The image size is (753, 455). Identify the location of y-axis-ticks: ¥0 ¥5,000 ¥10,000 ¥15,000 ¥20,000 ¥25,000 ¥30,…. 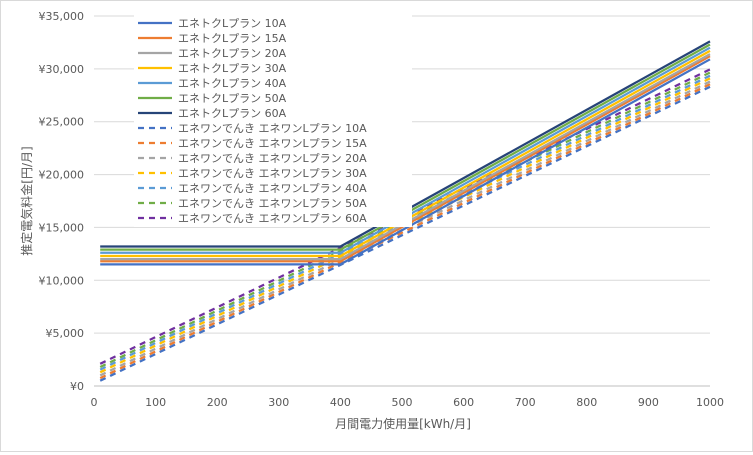
(62, 201).